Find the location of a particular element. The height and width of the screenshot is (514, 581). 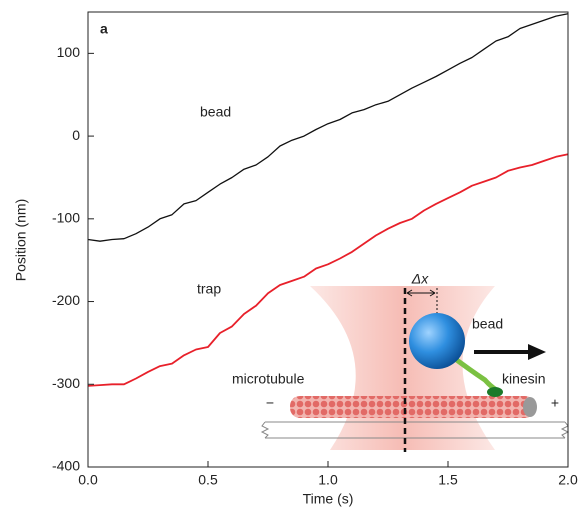

coverslip is located at coordinates (415, 430).